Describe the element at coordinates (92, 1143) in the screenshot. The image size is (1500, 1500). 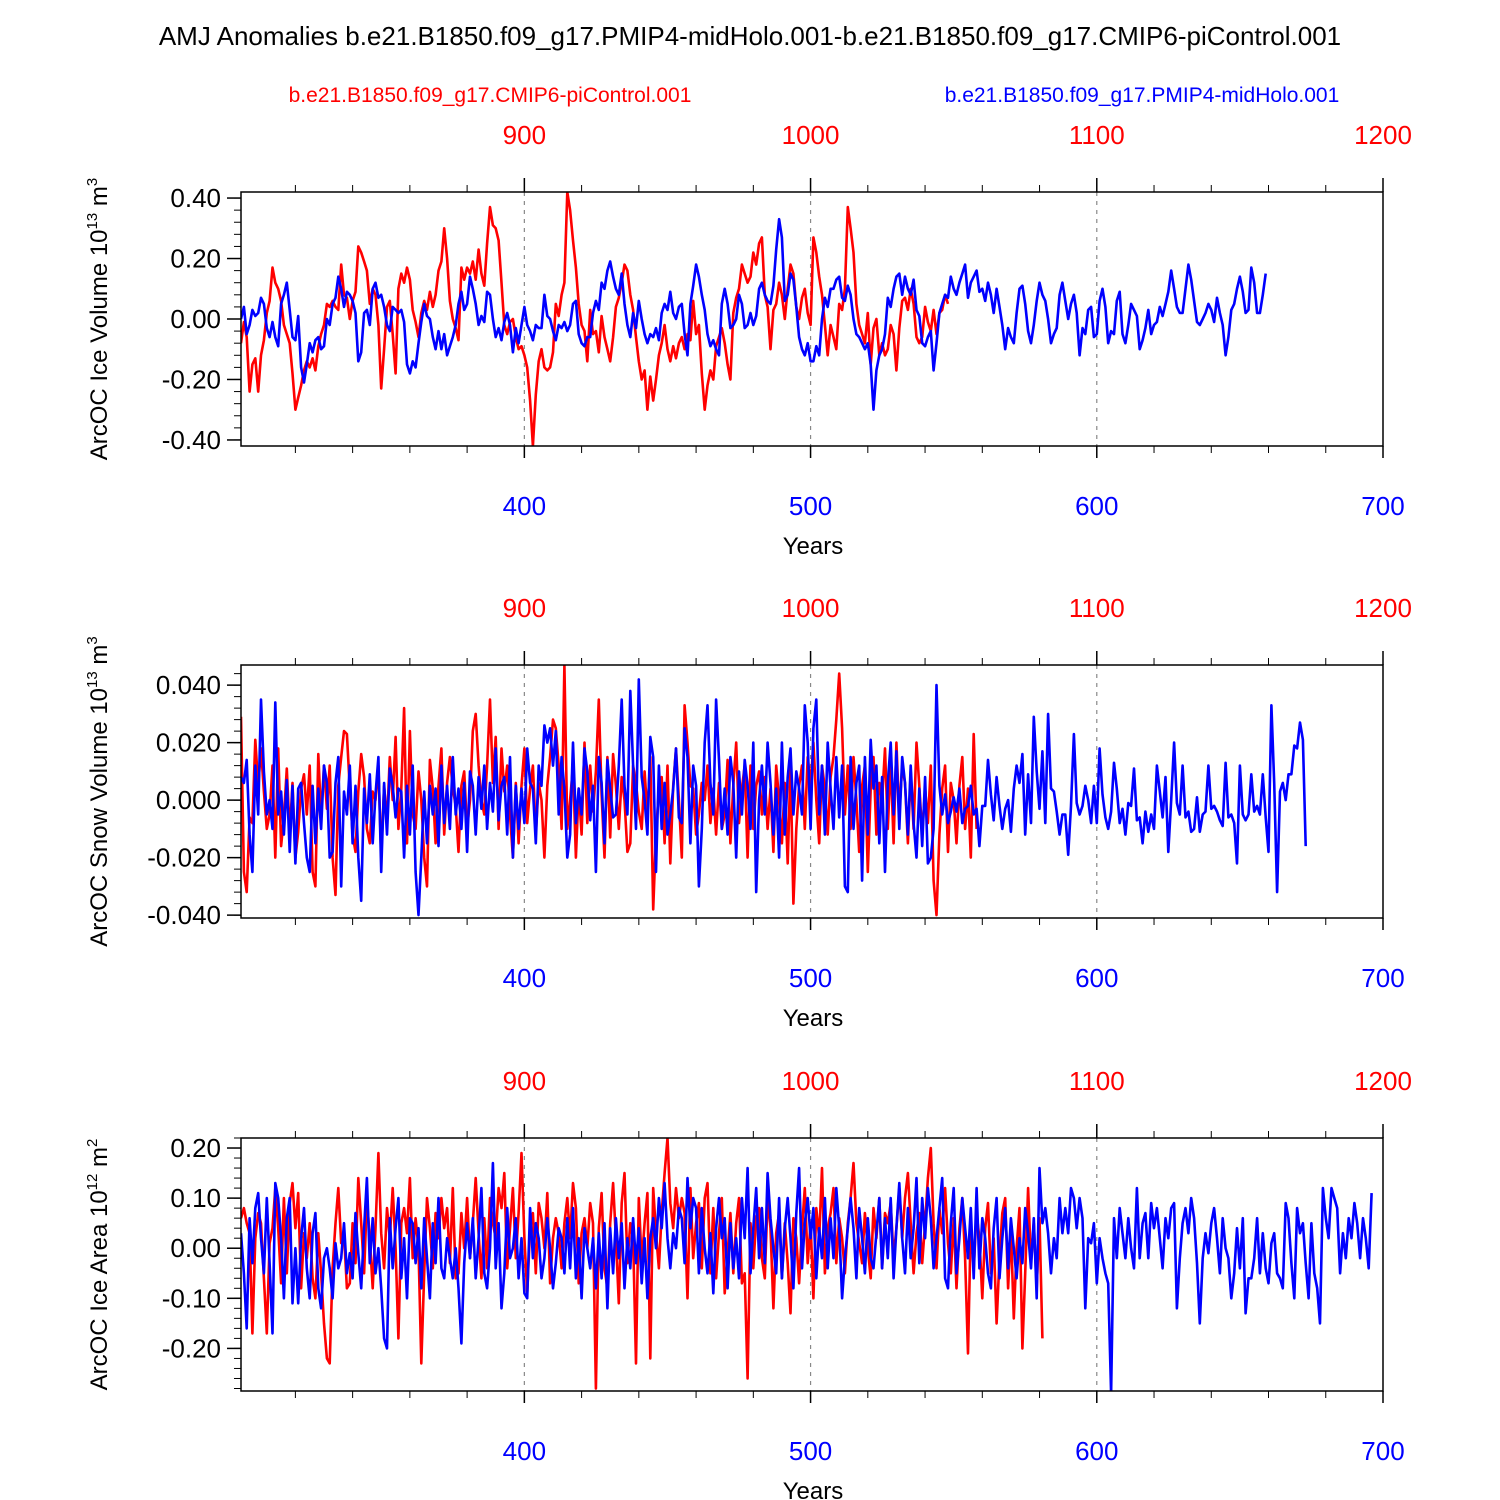
I see `y-axis-label-unit-exponent: 2` at that location.